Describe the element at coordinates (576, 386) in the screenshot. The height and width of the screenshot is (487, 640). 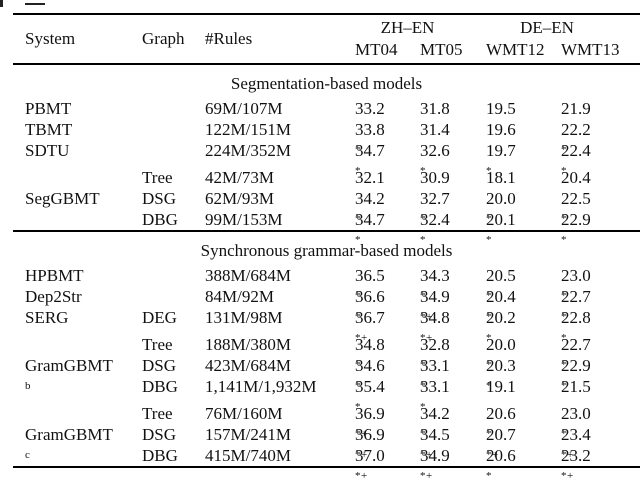
I see `score-cell: 21.5` at that location.